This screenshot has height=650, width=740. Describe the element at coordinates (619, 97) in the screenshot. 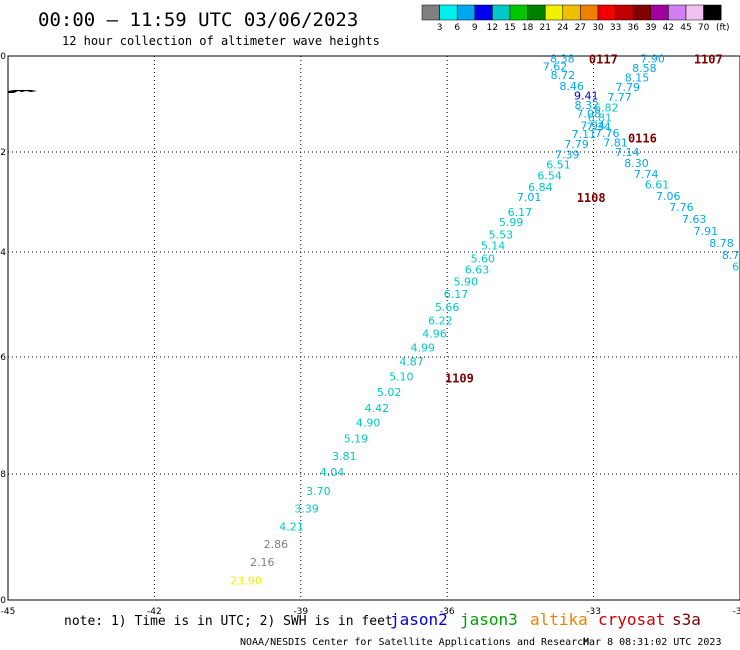

I see `swh-value-label: 7.77` at that location.